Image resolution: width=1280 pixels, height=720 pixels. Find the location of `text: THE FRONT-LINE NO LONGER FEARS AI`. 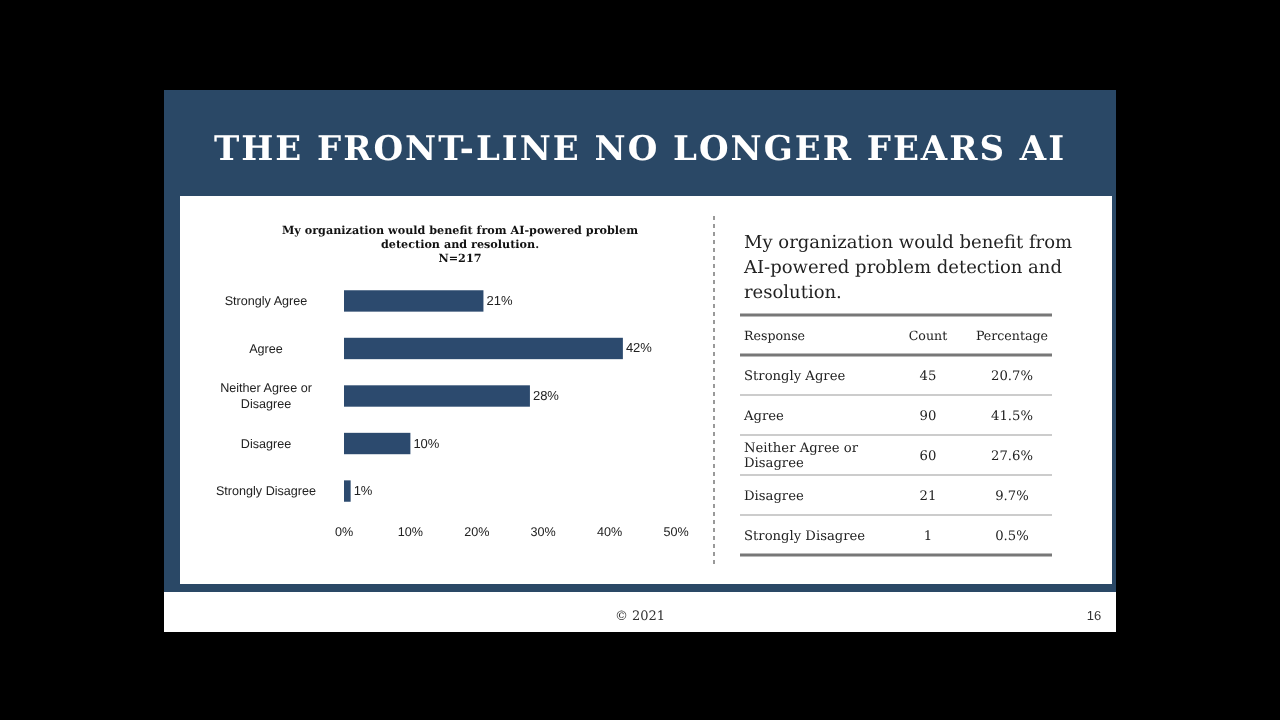

text: THE FRONT-LINE NO LONGER FEARS AI is located at coordinates (640, 150).